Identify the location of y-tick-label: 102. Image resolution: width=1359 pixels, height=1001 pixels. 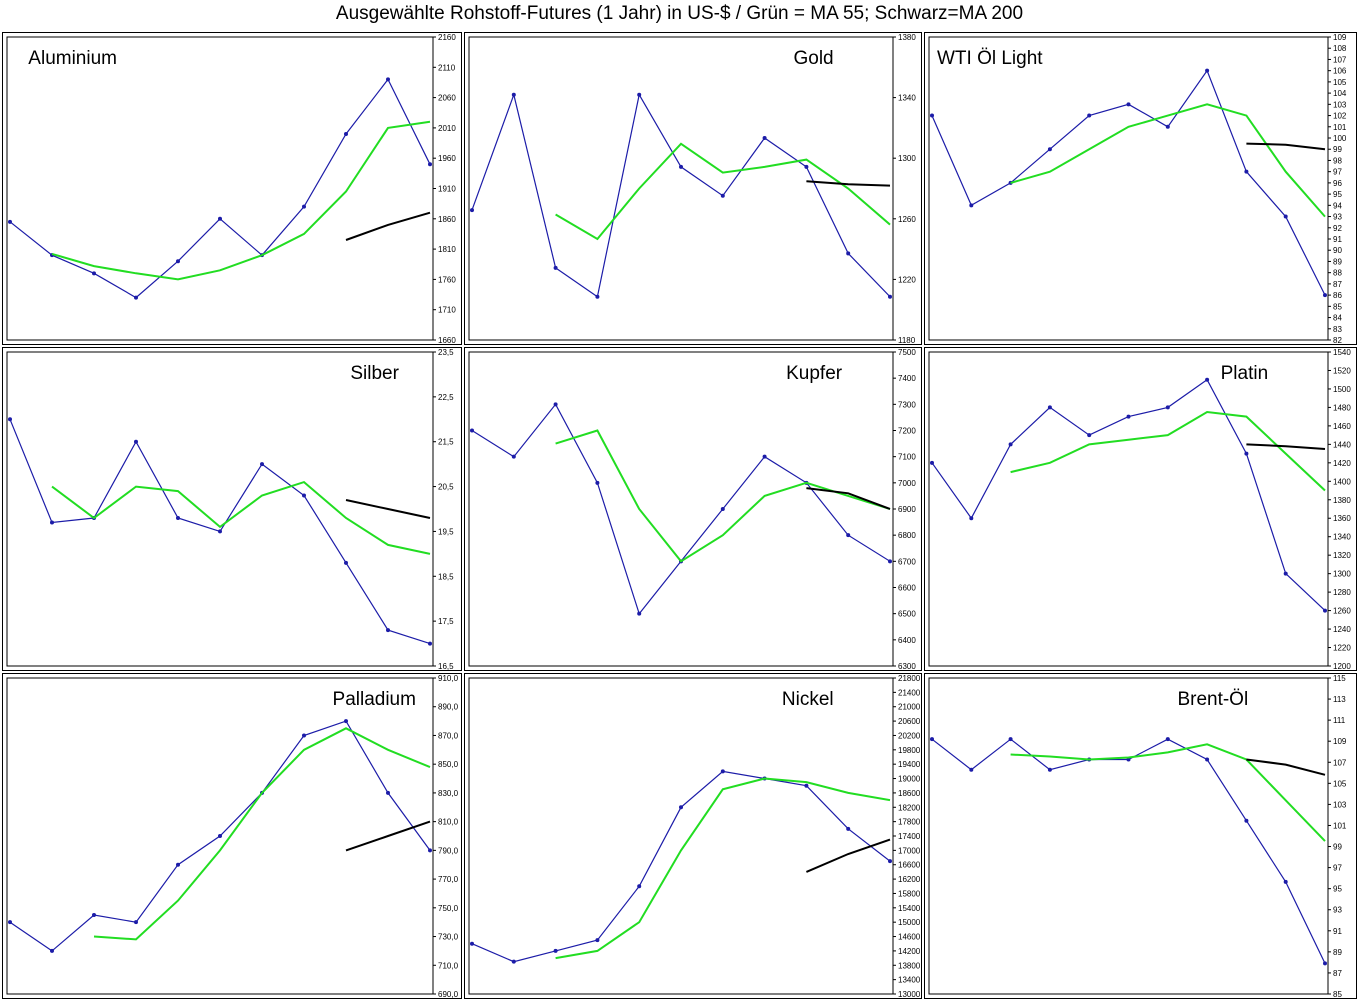
(1340, 116).